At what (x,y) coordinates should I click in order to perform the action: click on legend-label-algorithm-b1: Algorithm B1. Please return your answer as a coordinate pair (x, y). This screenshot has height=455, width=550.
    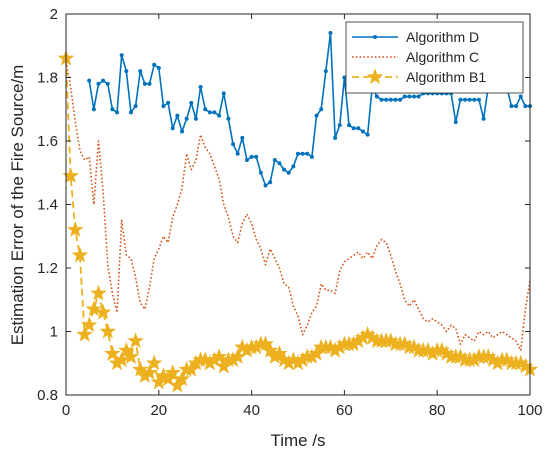
    Looking at the image, I should click on (446, 77).